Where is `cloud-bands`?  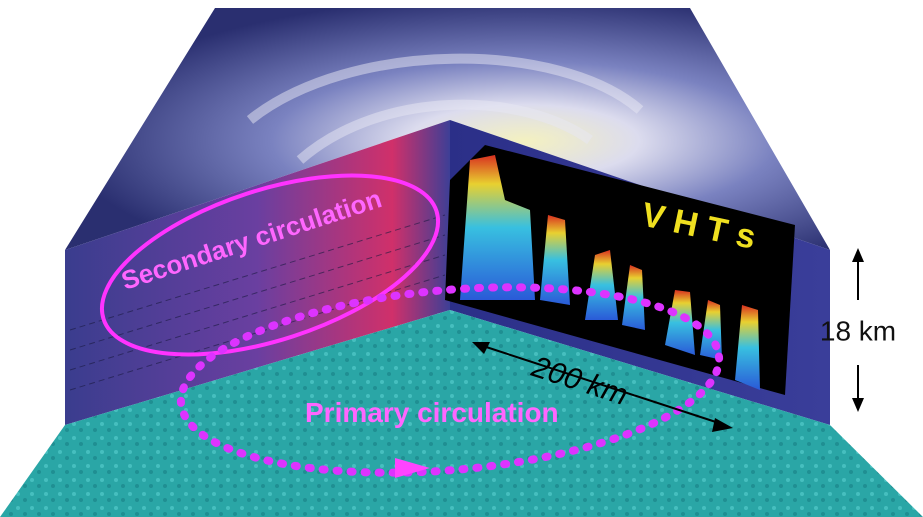
cloud-bands is located at coordinates (445, 108).